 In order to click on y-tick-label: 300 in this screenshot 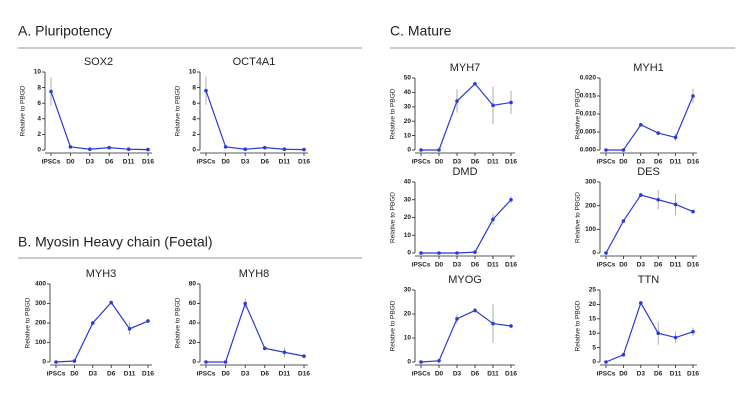, I will do `click(590, 182)`.